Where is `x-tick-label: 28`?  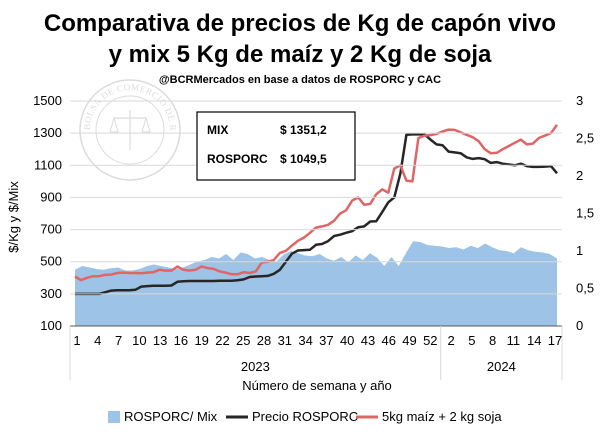
x-tick-label: 28 is located at coordinates (264, 340).